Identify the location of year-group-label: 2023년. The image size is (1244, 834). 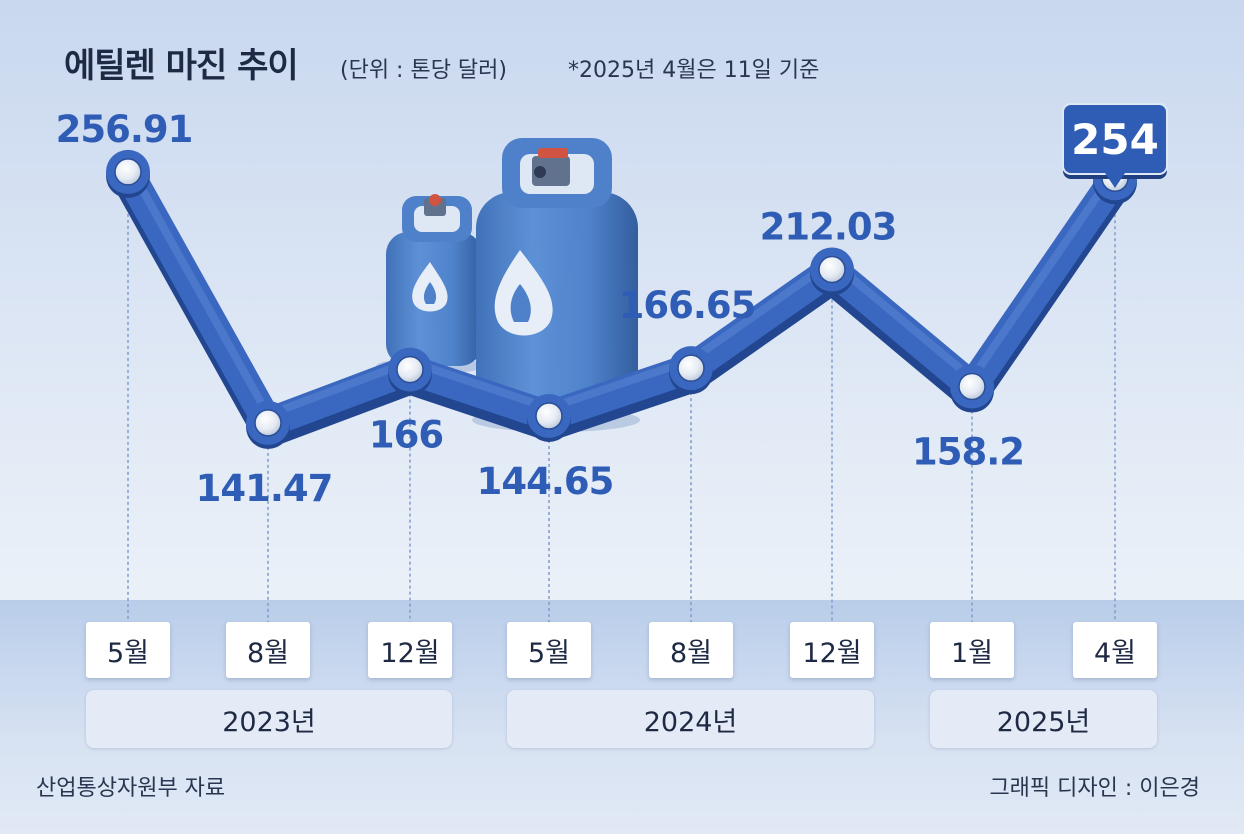
(269, 719).